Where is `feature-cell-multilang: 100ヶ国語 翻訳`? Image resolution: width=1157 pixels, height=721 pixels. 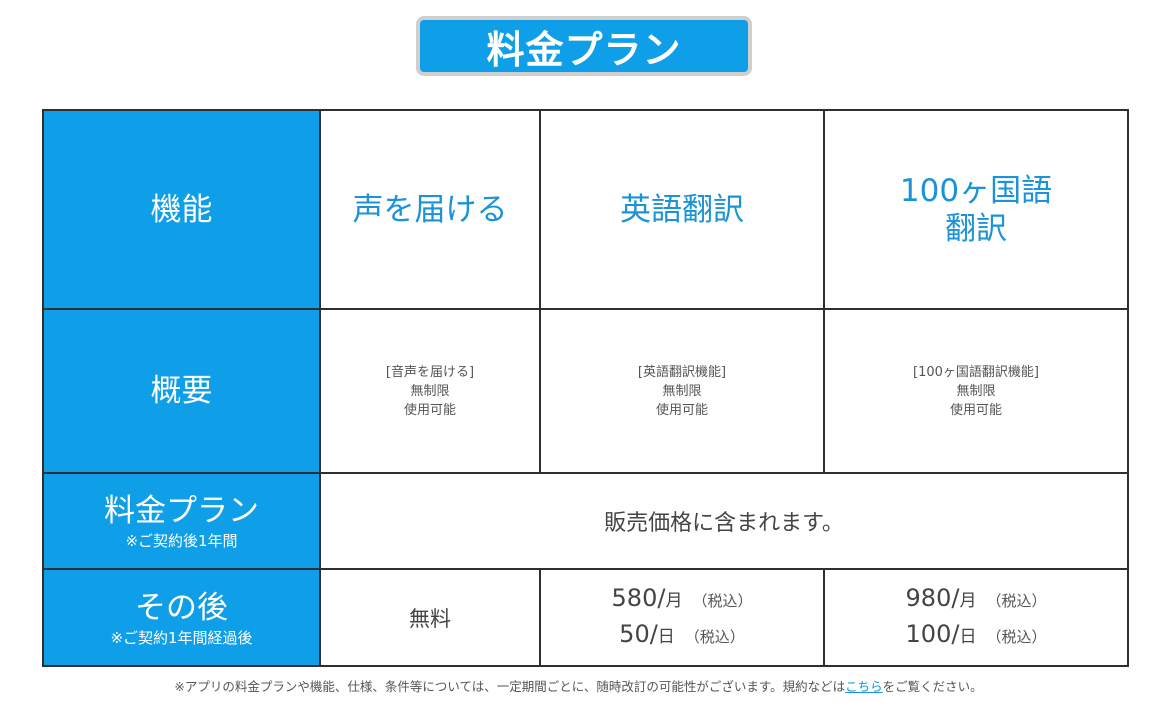 feature-cell-multilang: 100ヶ国語 翻訳 is located at coordinates (976, 209).